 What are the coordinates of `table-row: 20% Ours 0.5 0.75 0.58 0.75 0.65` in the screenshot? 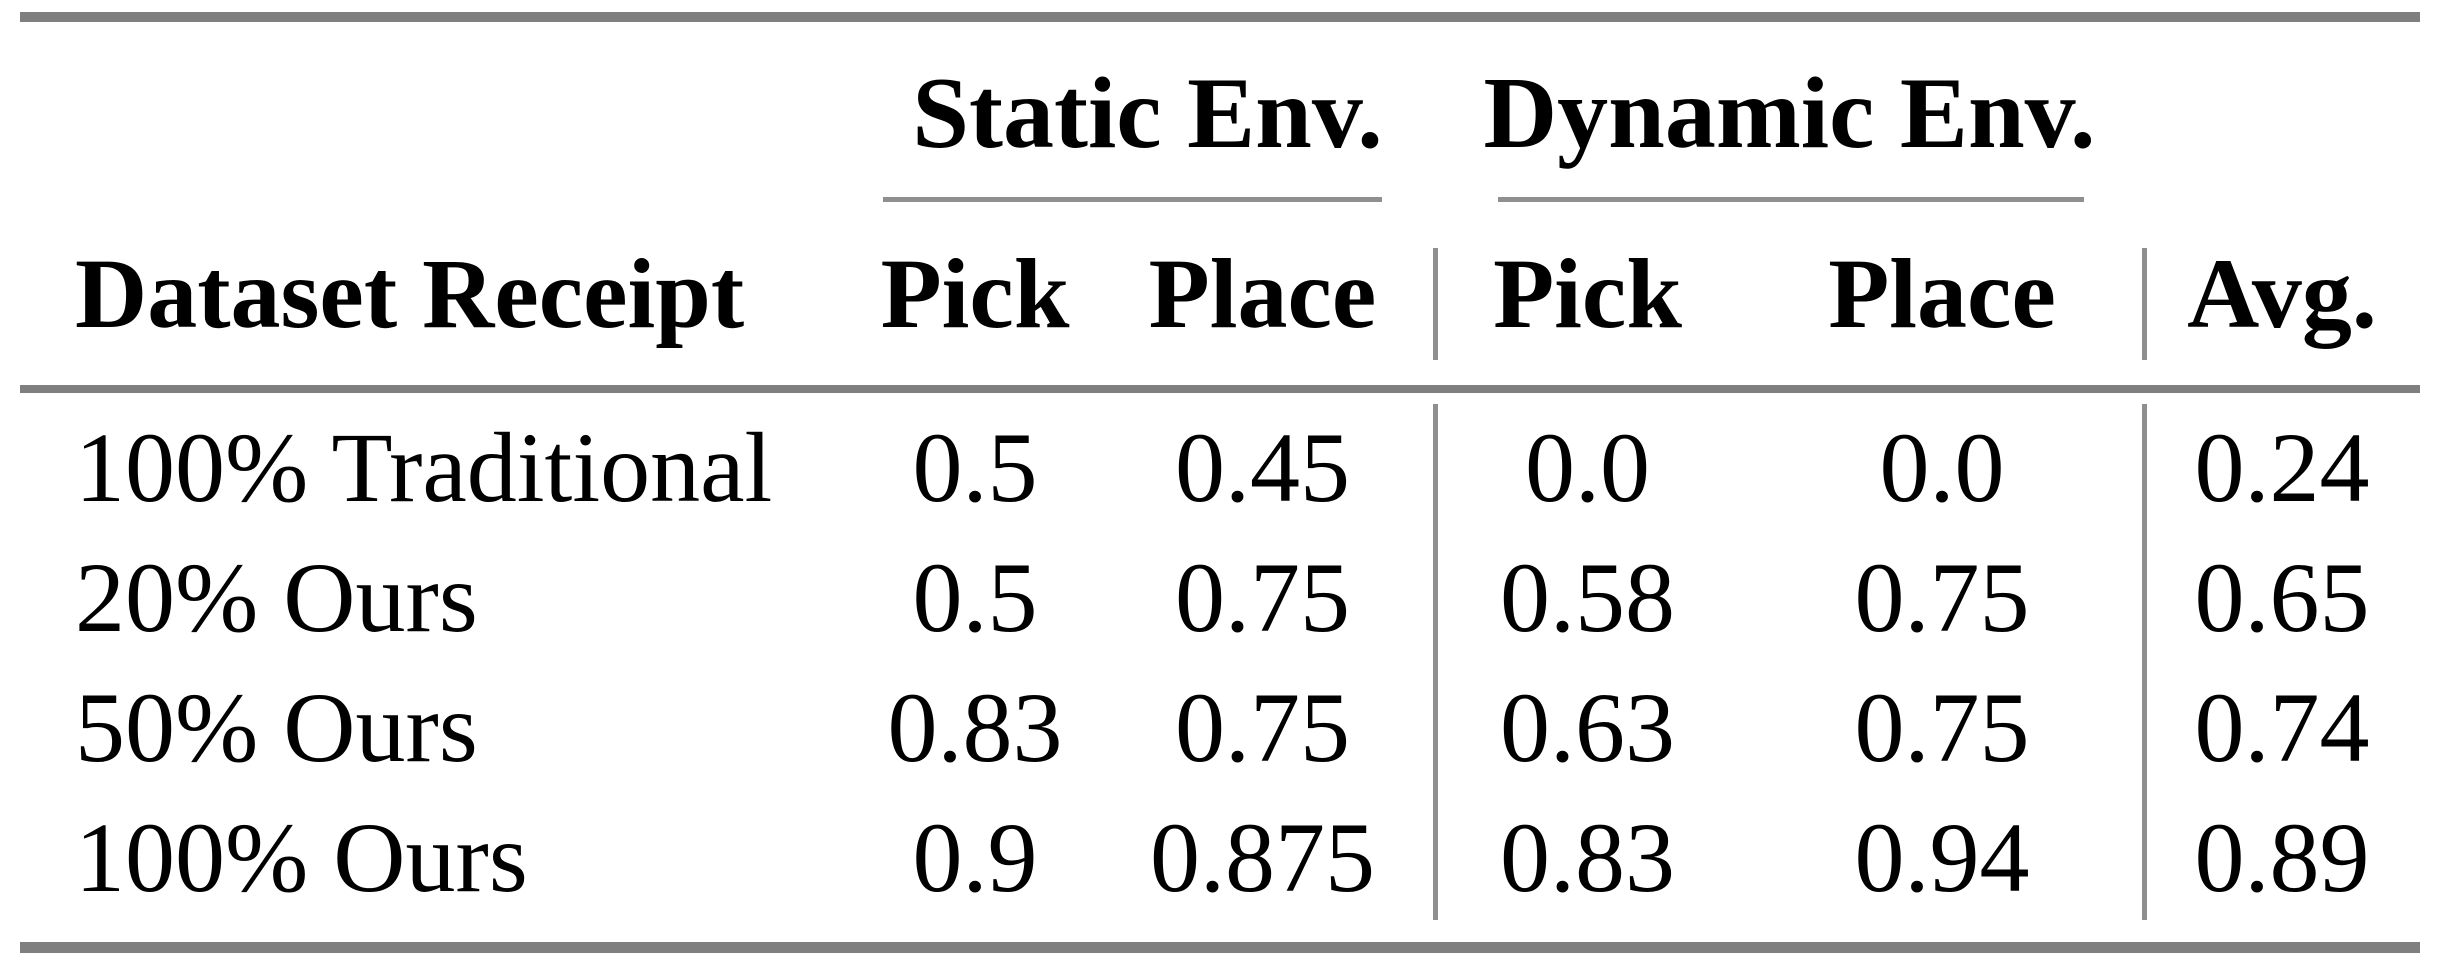 It's located at (1220, 598).